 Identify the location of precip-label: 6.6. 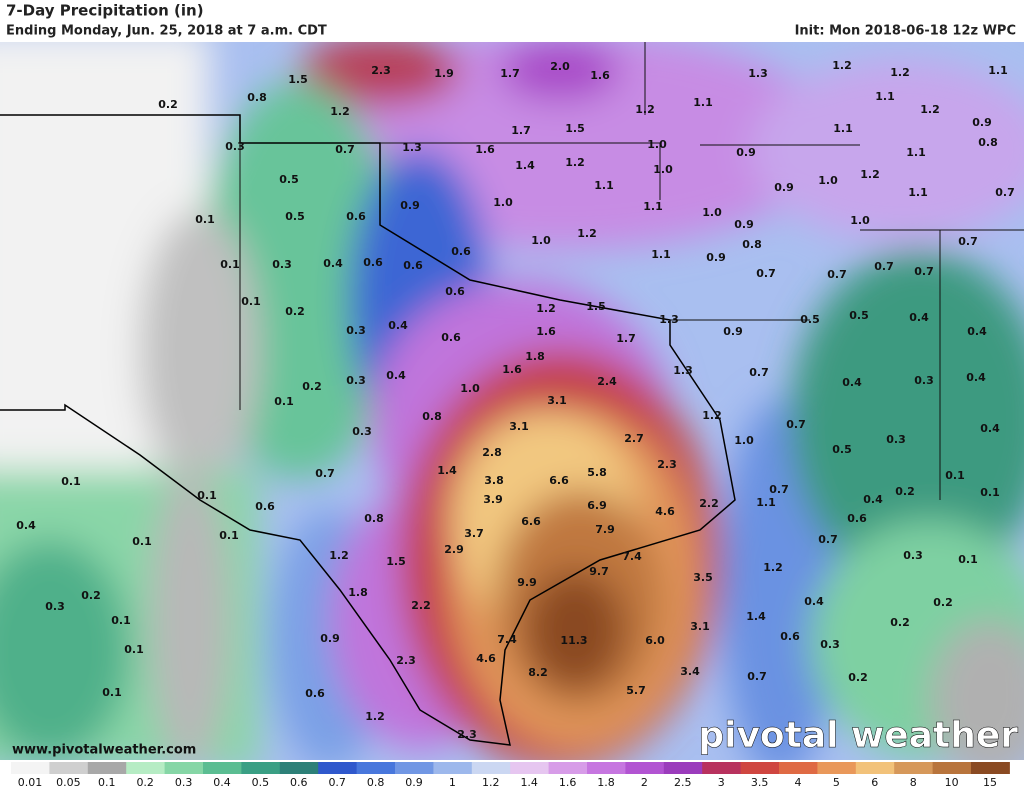
(559, 480).